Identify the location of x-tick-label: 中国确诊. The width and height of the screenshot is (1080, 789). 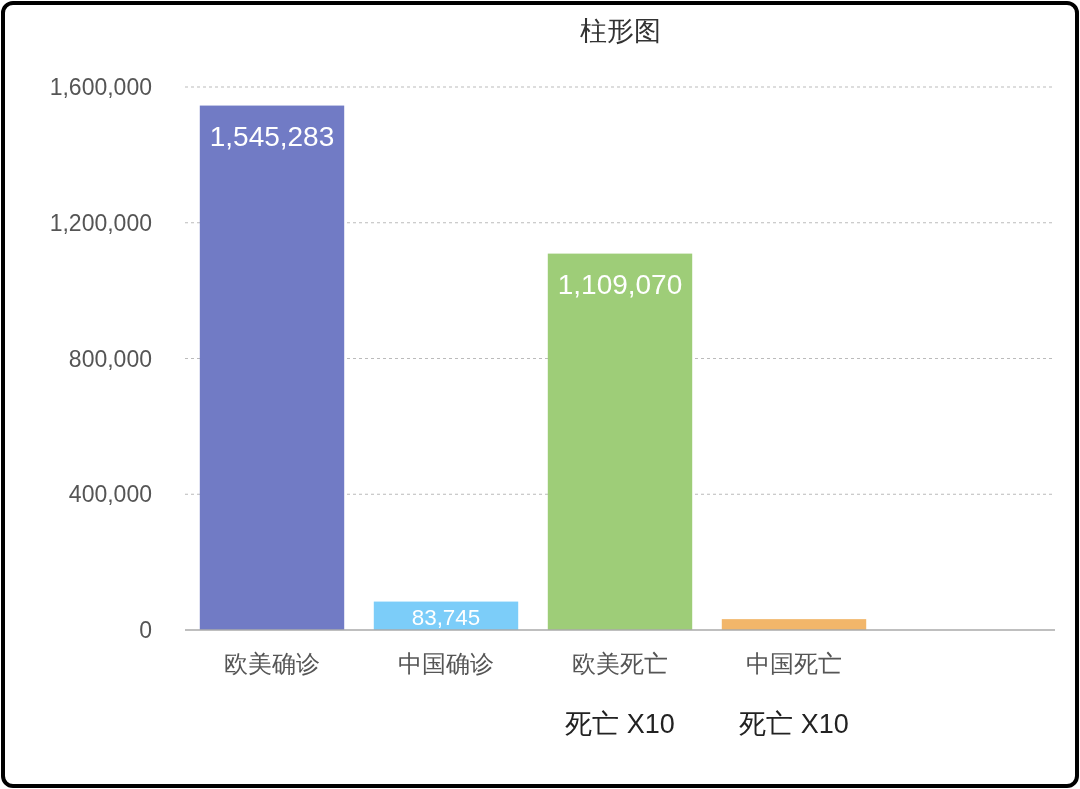
(446, 663).